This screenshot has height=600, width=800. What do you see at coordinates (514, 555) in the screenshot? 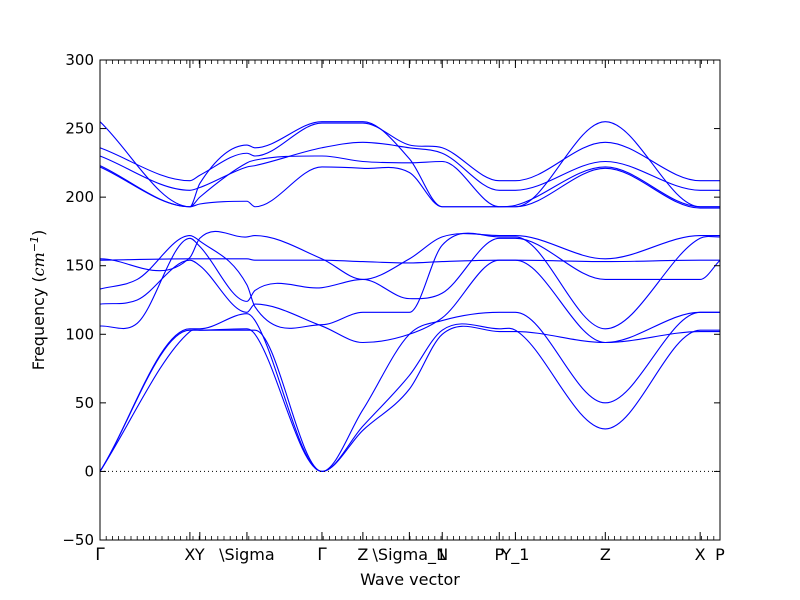
I see `x-tick-label: Y_1` at bounding box center [514, 555].